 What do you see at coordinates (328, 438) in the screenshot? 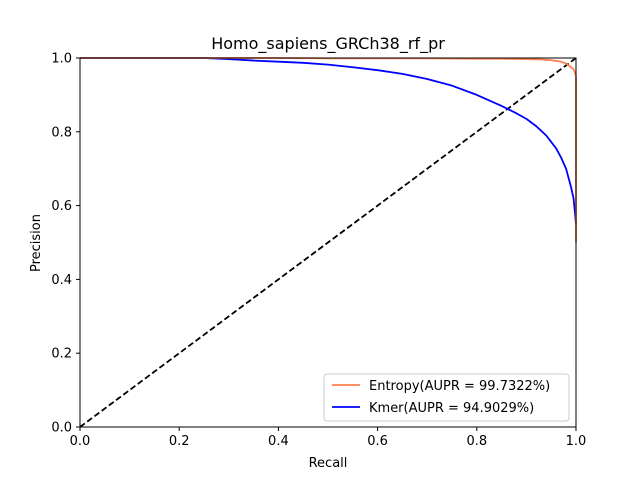
I see `x-axis: 0.0 0.2 0.4 0.6 0.8 1.0` at bounding box center [328, 438].